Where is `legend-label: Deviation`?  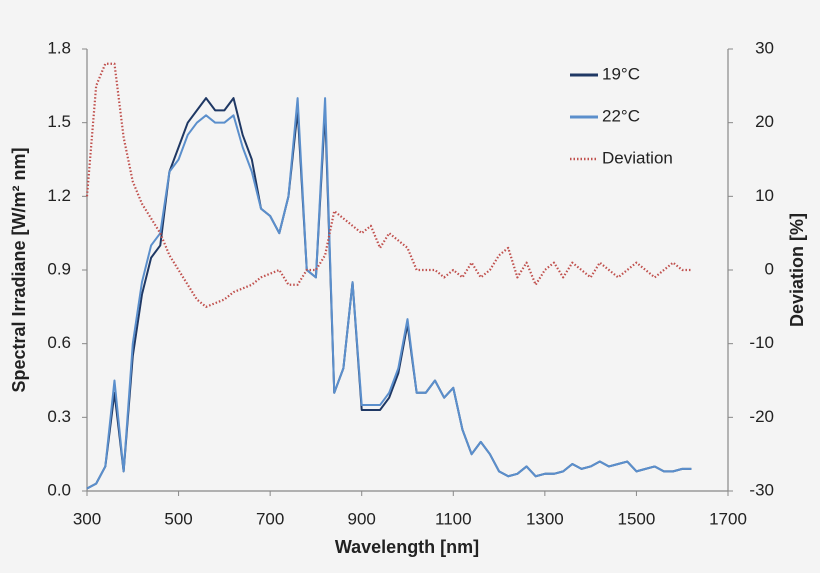 legend-label: Deviation is located at coordinates (637, 157).